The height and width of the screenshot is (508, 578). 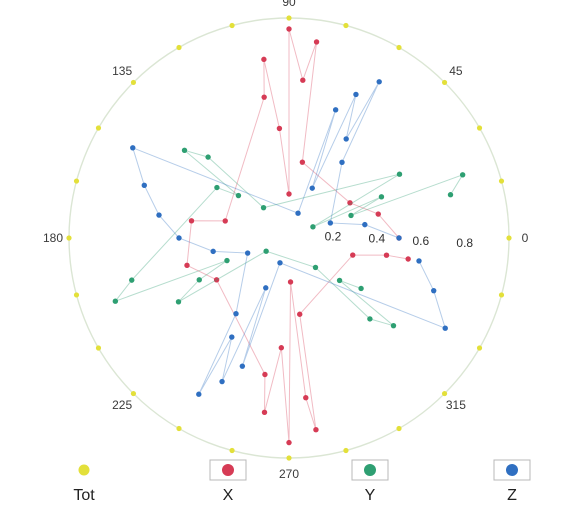 I want to click on radial-tick-label: 0.4, so click(x=377, y=239).